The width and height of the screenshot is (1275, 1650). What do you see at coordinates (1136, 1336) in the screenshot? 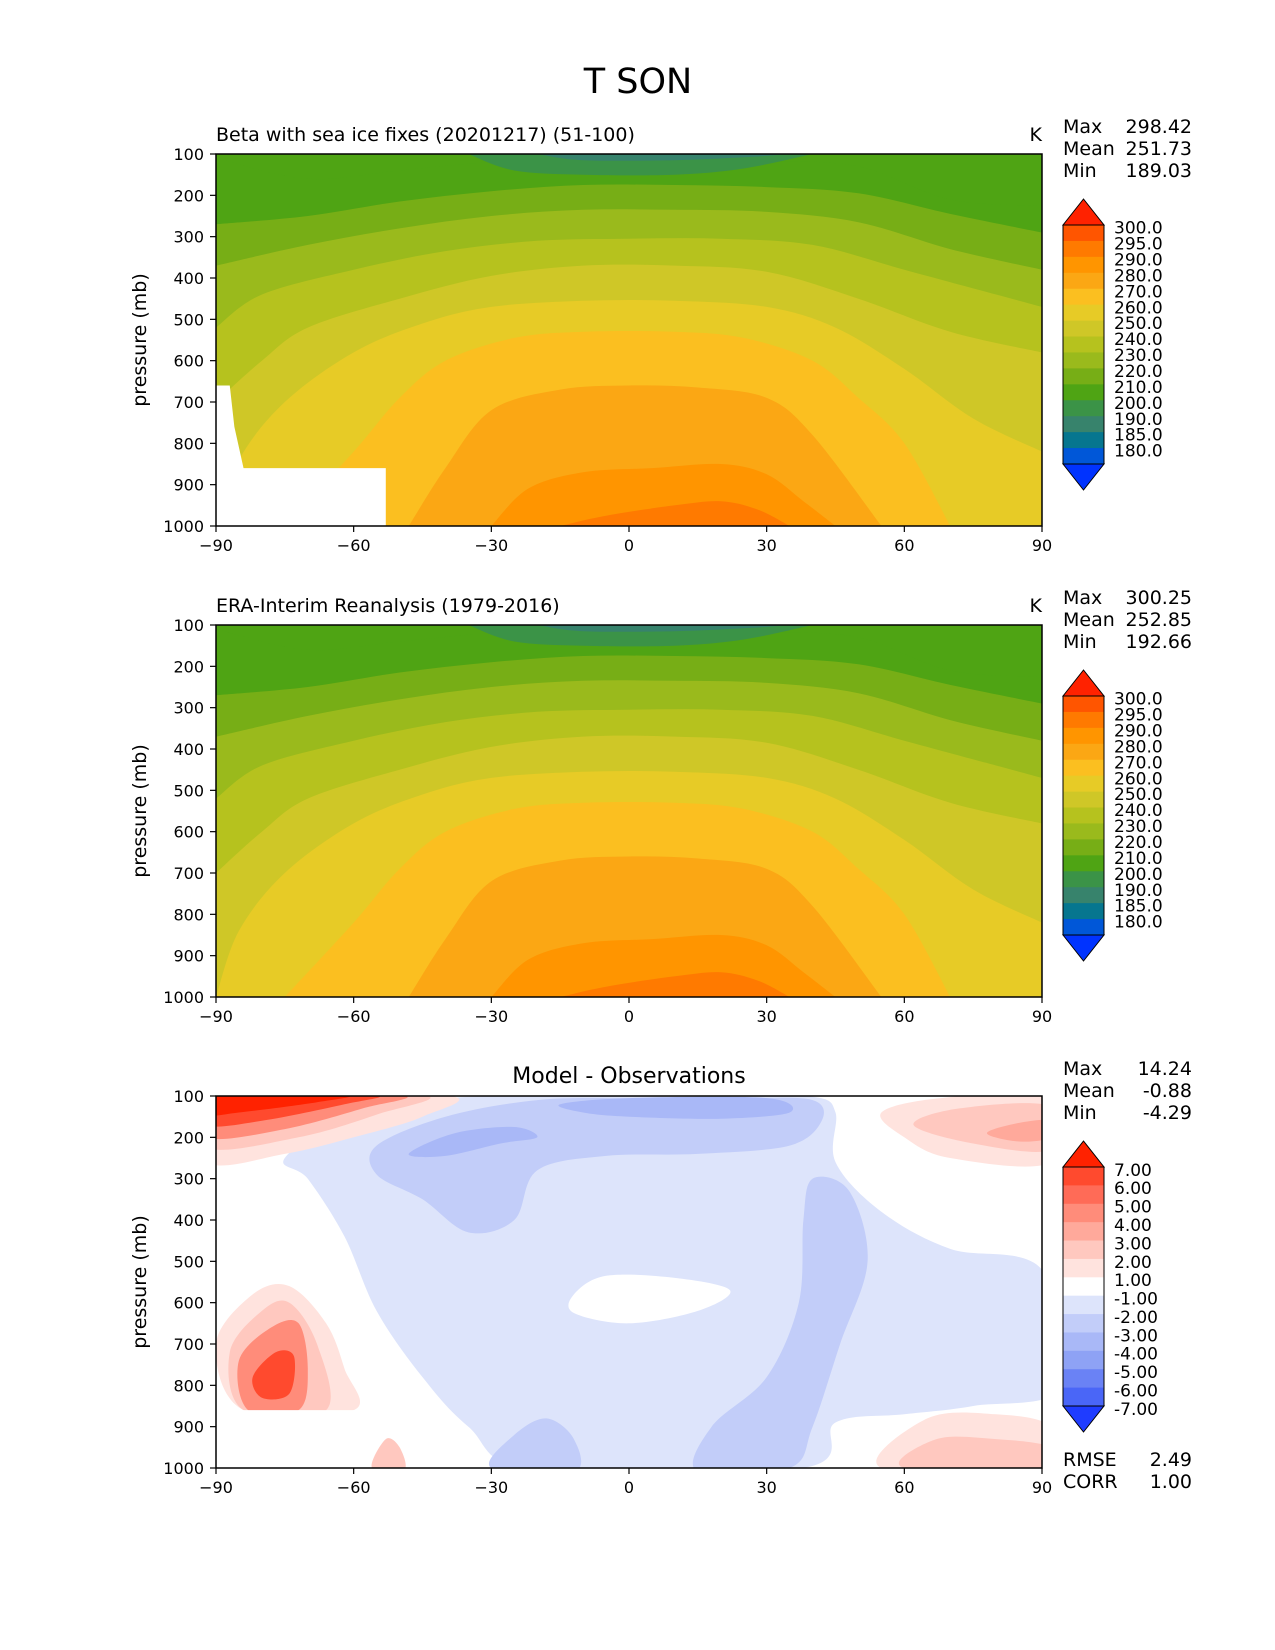
I see `colorbar-label: -3.00` at bounding box center [1136, 1336].